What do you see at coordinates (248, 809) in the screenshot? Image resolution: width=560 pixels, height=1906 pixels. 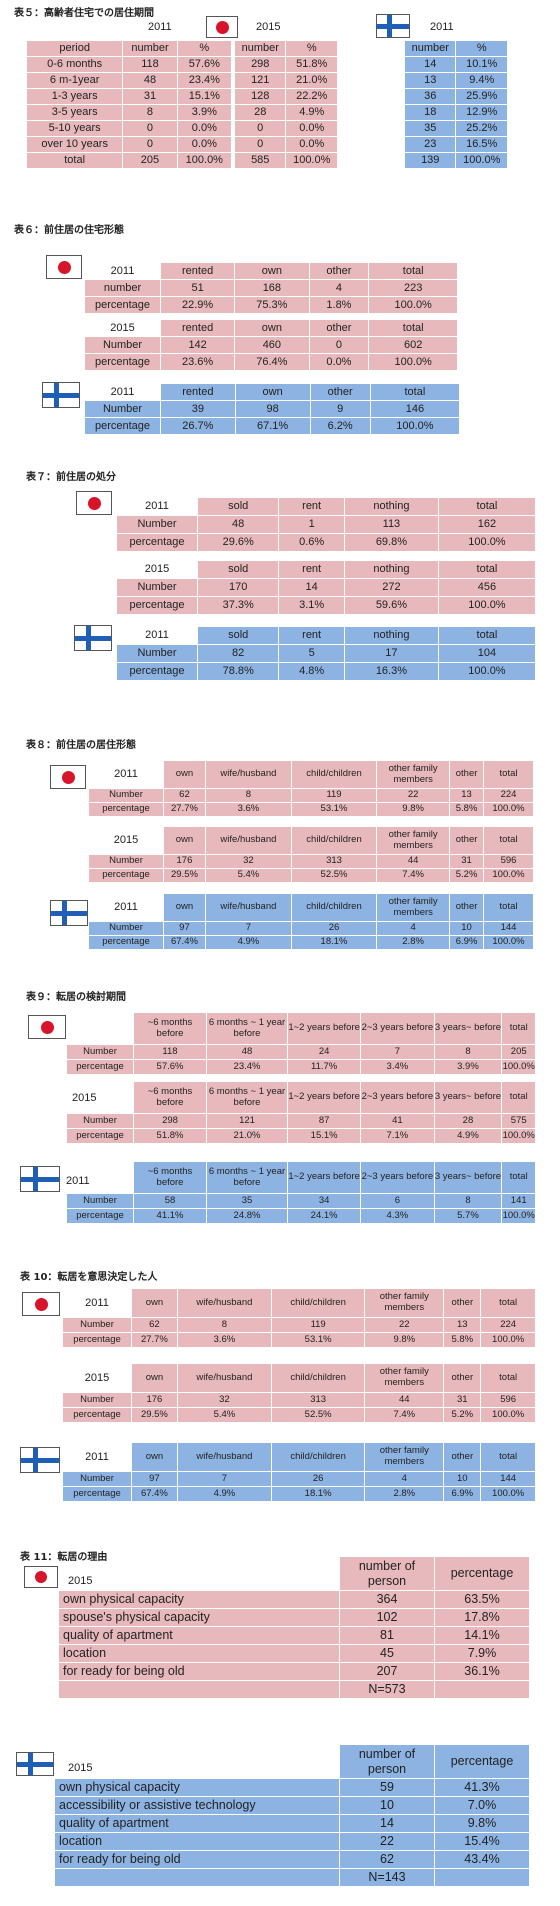 I see `cell: 3.6%` at bounding box center [248, 809].